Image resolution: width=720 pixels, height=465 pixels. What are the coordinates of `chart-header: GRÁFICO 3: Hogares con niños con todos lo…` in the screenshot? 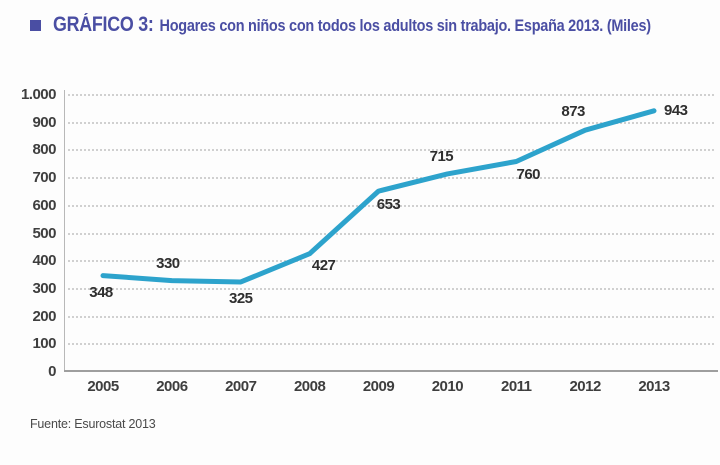 It's located at (375, 25).